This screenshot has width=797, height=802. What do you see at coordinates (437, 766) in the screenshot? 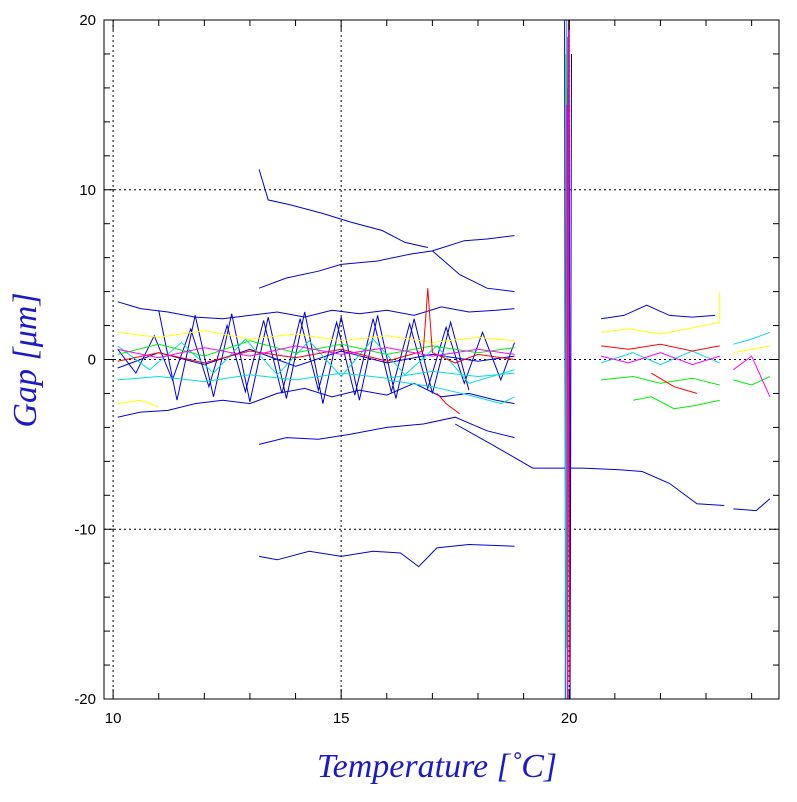
I see `x-axis-title: Temperature [˚C]` at bounding box center [437, 766].